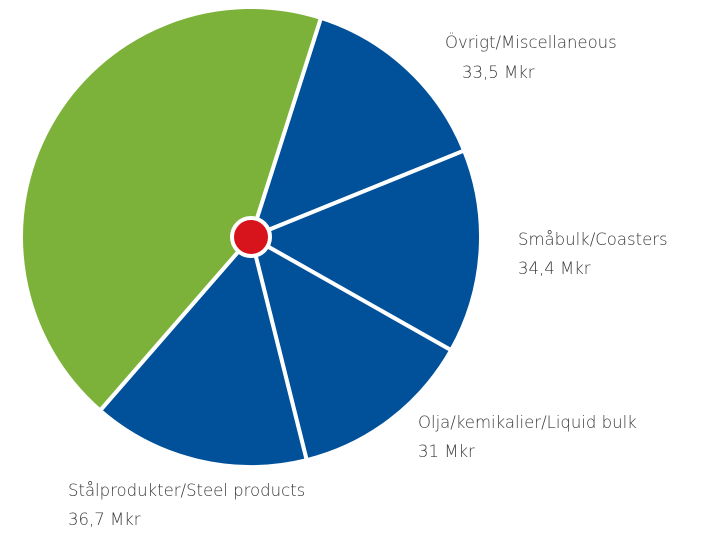  What do you see at coordinates (446, 451) in the screenshot?
I see `slice-value: 31 Mkr` at bounding box center [446, 451].